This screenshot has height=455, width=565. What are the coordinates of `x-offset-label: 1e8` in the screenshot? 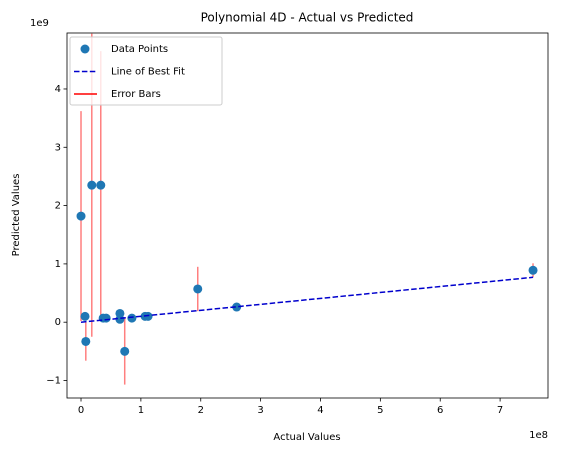 It's located at (538, 435).